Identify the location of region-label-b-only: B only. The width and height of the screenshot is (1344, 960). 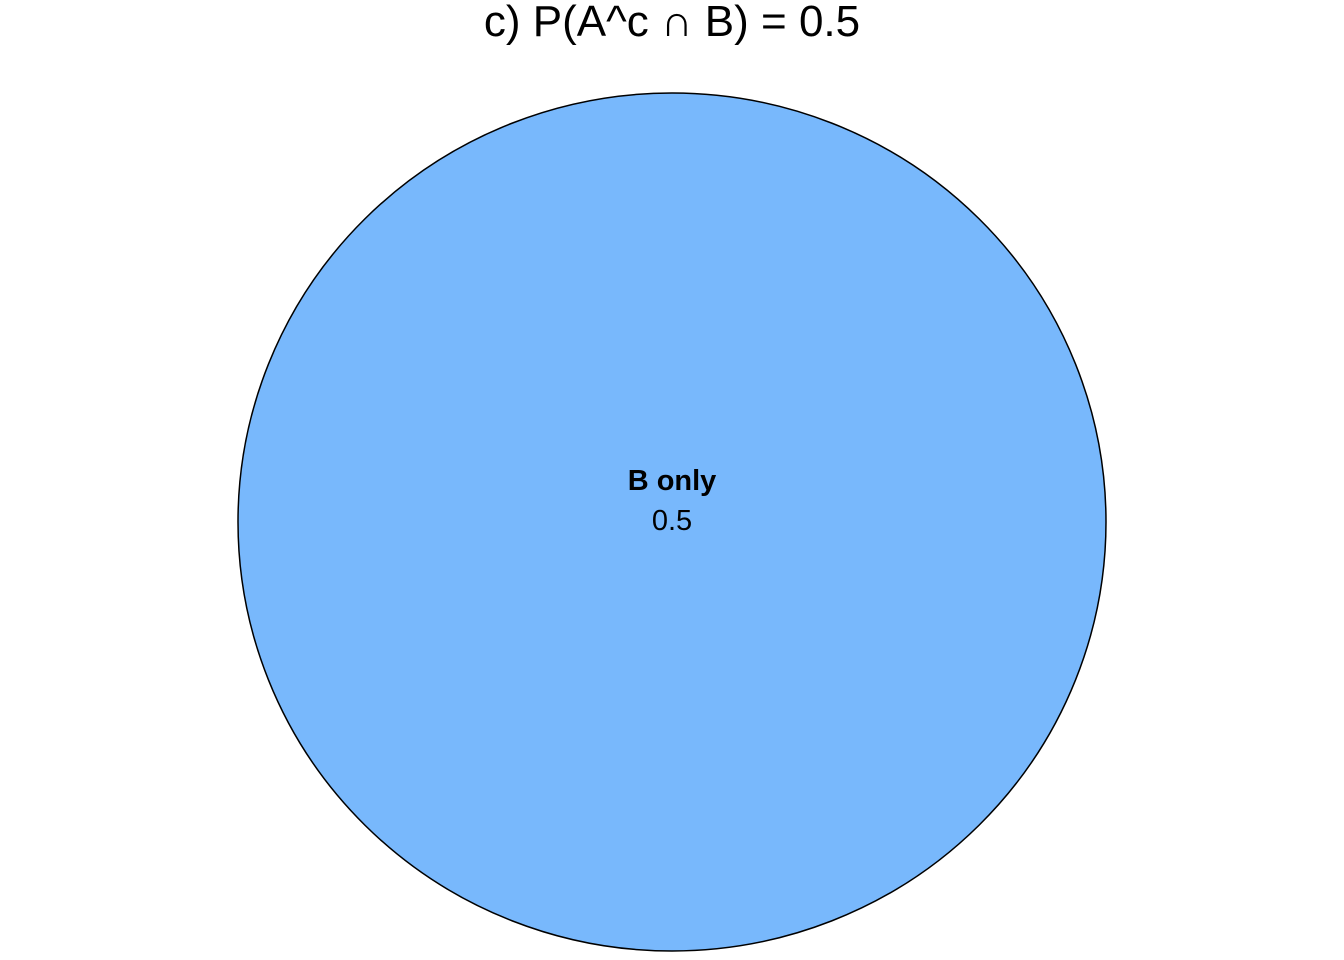
(672, 481).